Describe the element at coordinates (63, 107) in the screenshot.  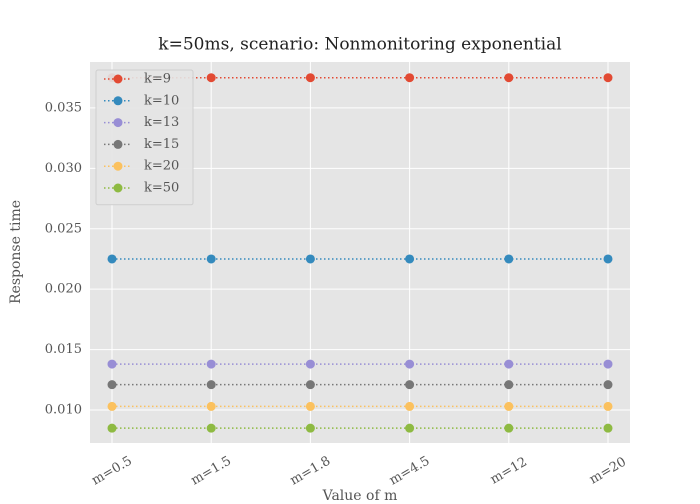
I see `y-tick-label: 0.035` at that location.